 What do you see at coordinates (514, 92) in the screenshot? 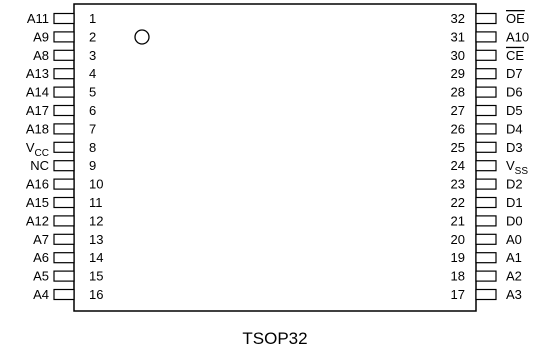
I see `pin-name-28: D6` at bounding box center [514, 92].